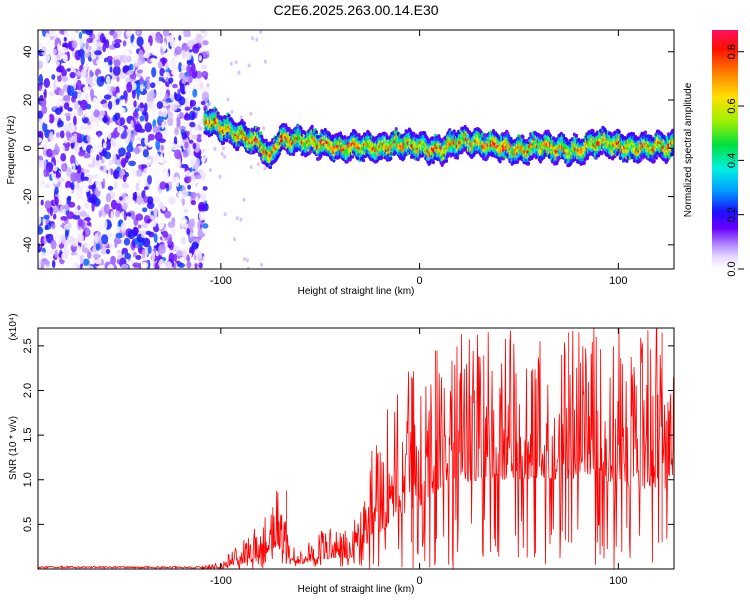  I want to click on y-tick-label: 2.5, so click(28, 345).